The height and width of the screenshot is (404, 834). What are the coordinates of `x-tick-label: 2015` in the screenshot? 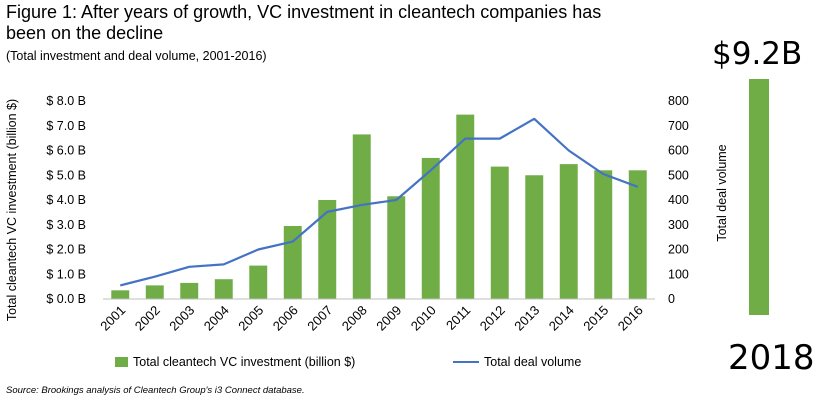 It's located at (595, 318).